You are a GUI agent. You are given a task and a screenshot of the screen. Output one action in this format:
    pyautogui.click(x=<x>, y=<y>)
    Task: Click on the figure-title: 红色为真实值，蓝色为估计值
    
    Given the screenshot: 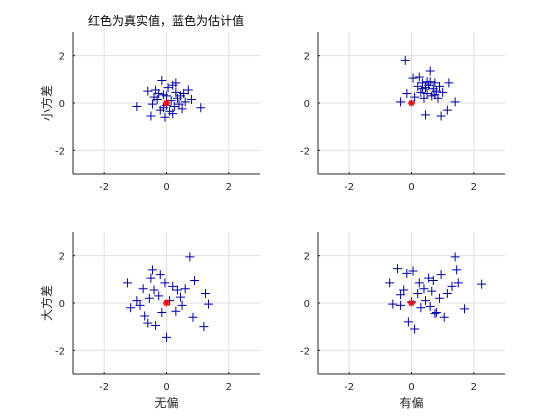 What is the action you would take?
    pyautogui.click(x=166, y=20)
    